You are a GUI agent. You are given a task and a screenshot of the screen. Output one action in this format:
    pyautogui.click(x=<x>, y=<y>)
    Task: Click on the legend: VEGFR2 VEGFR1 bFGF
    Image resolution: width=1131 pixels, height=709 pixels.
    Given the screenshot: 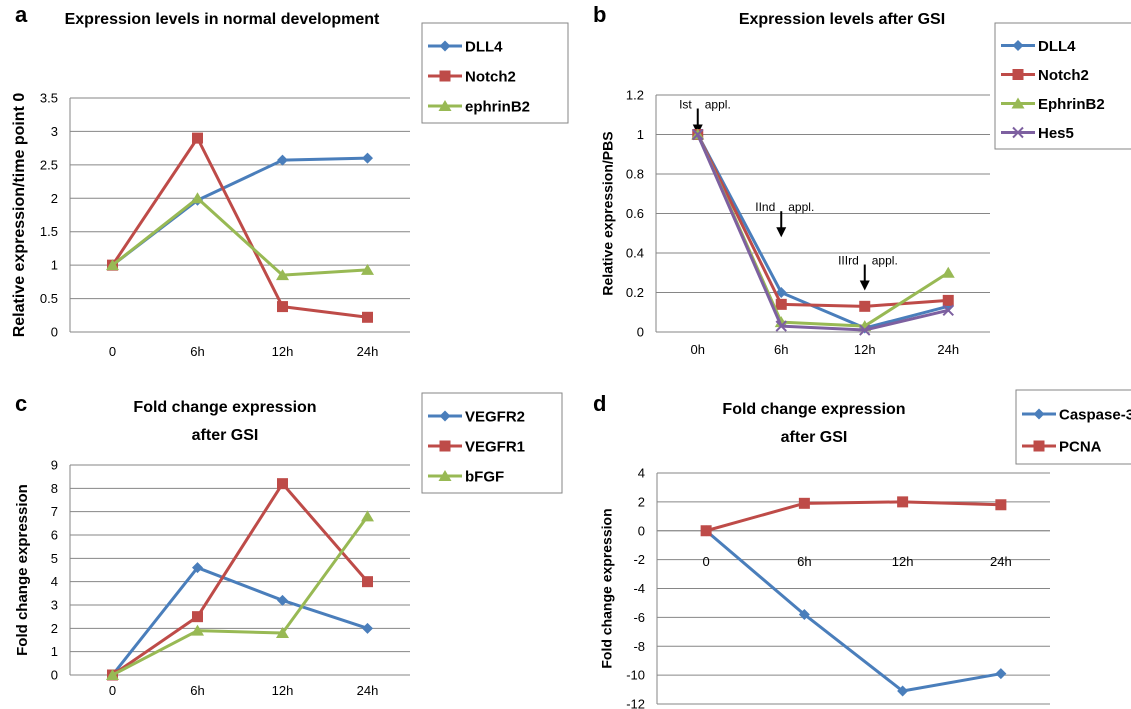 What is the action you would take?
    pyautogui.click(x=492, y=443)
    